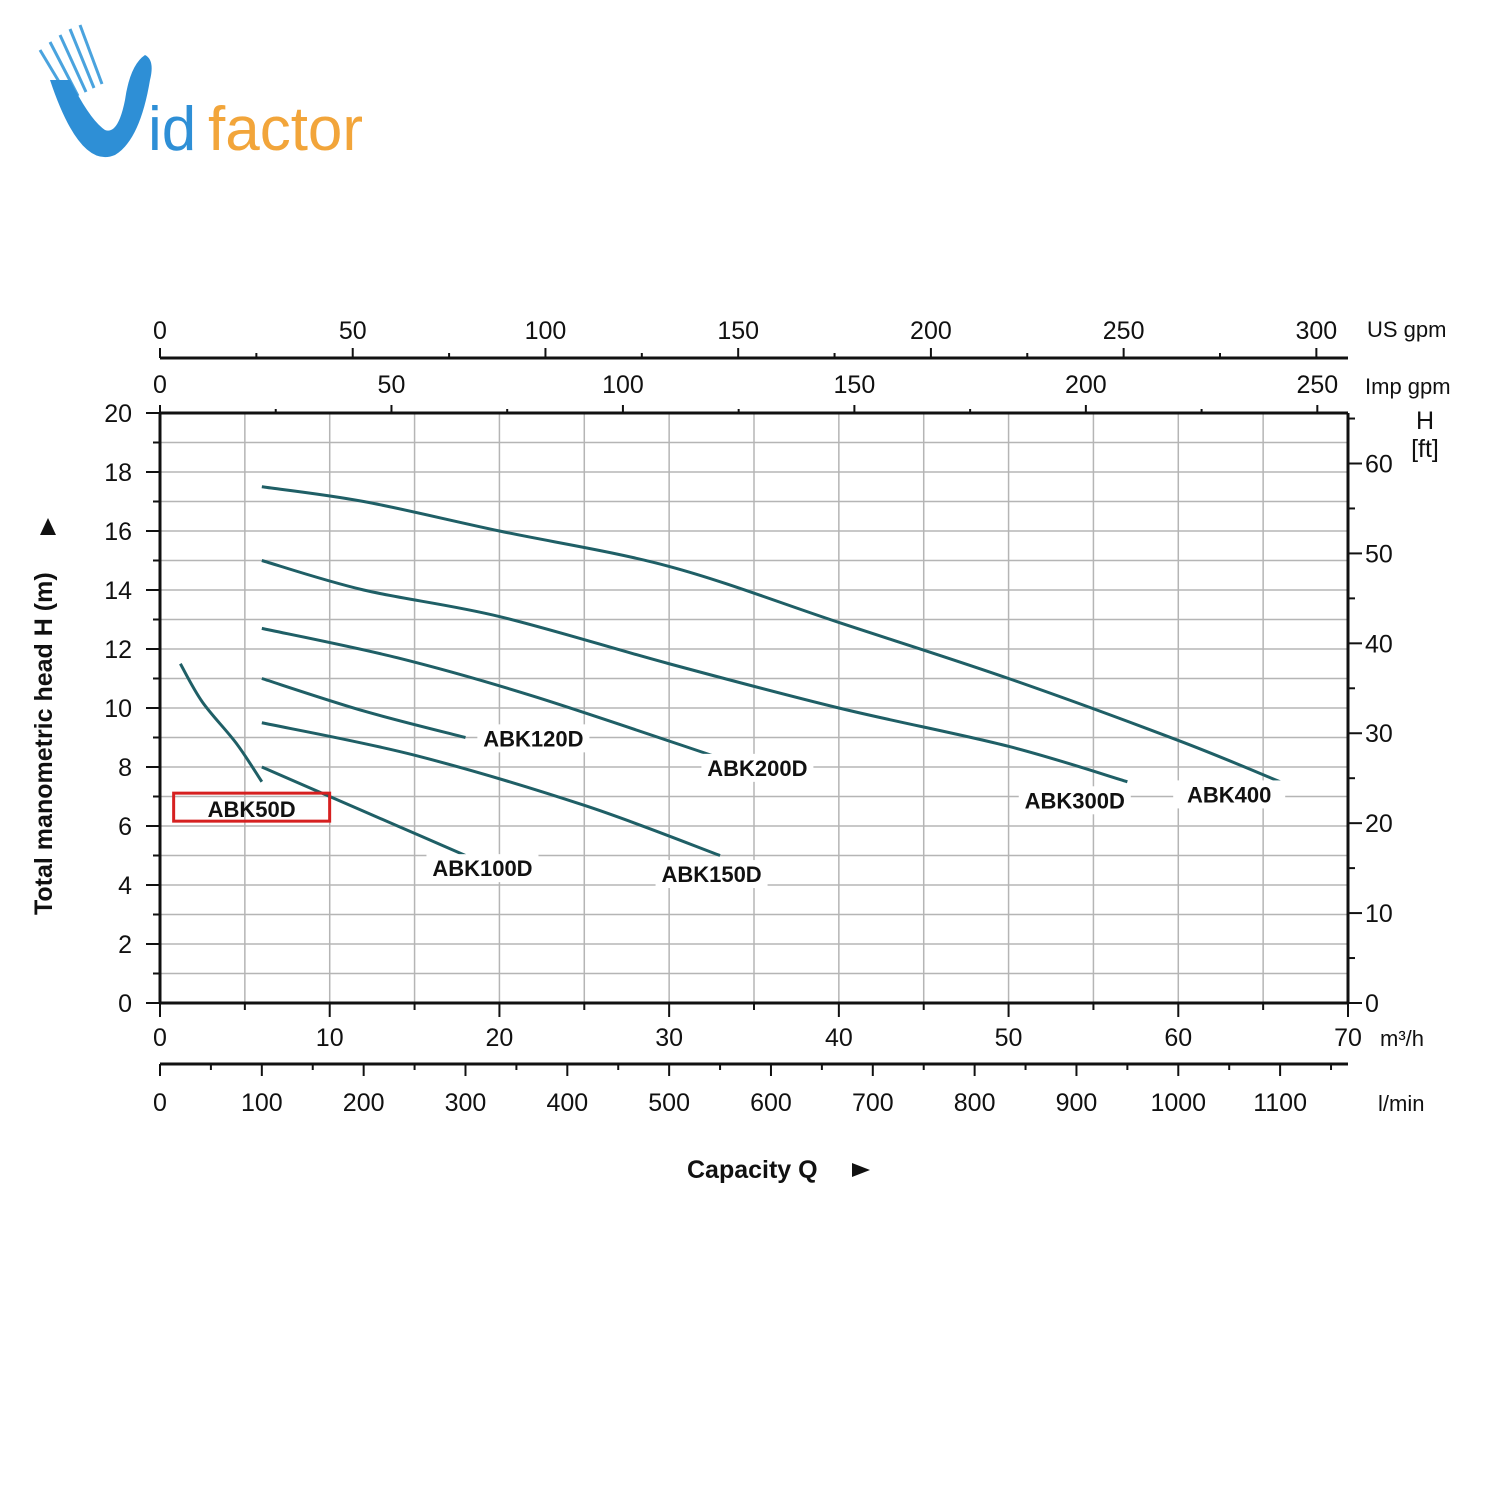 This screenshot has width=1500, height=1500. Describe the element at coordinates (101, 106) in the screenshot. I see `logo-v-shape` at that location.